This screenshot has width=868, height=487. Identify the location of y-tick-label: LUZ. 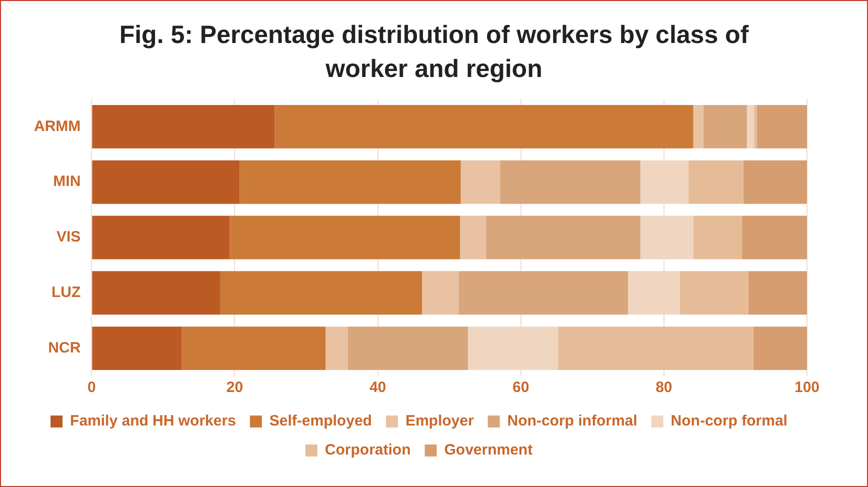
(66, 292).